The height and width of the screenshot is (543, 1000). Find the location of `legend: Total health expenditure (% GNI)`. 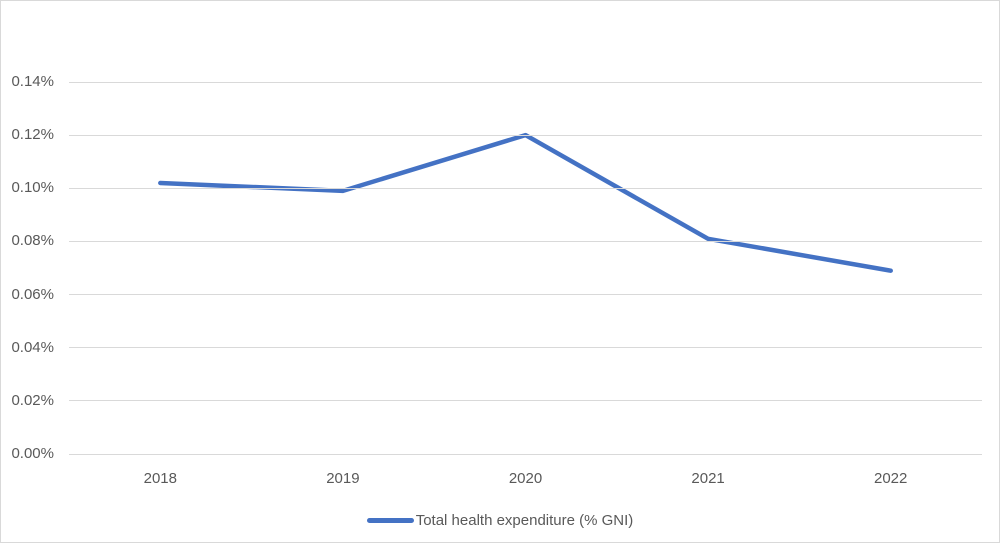

legend: Total health expenditure (% GNI) is located at coordinates (500, 520).